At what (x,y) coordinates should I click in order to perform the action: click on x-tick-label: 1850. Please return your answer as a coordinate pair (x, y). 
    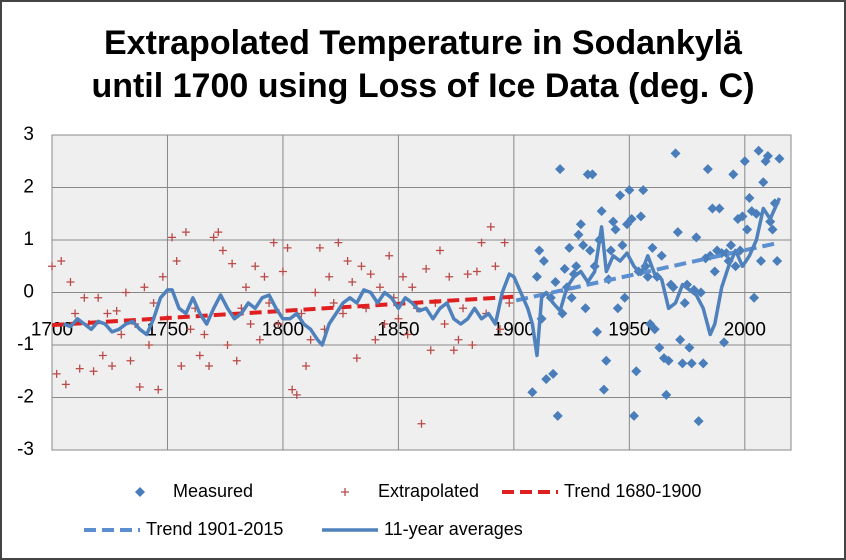
    Looking at the image, I should click on (398, 330).